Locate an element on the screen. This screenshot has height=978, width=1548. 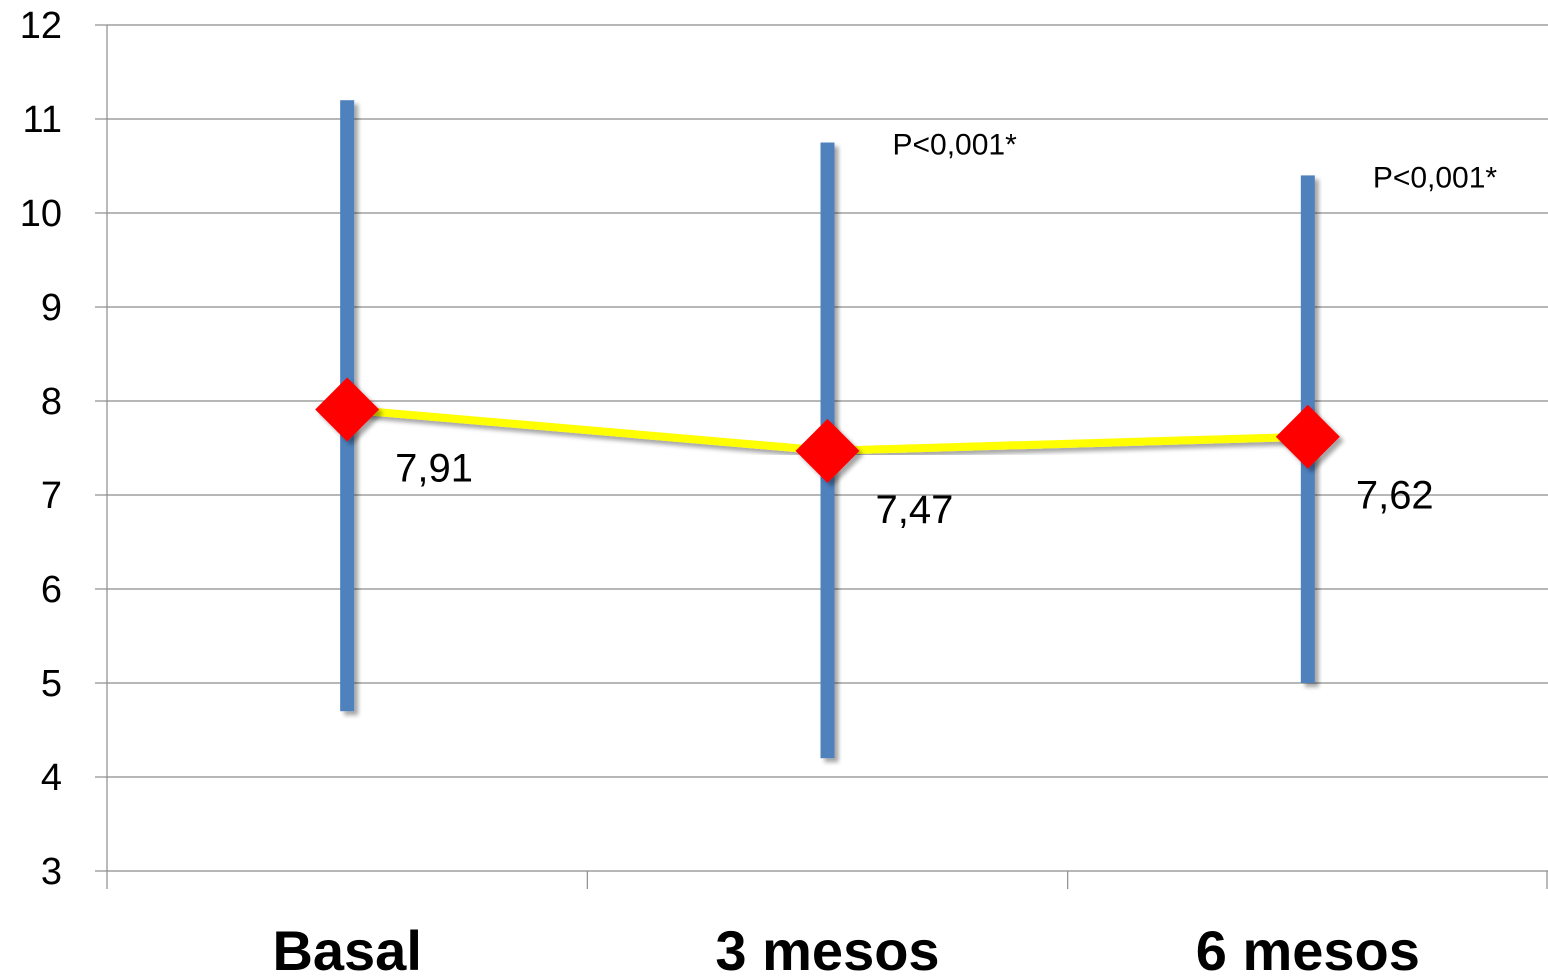
data-value-label: 7,47 is located at coordinates (915, 510).